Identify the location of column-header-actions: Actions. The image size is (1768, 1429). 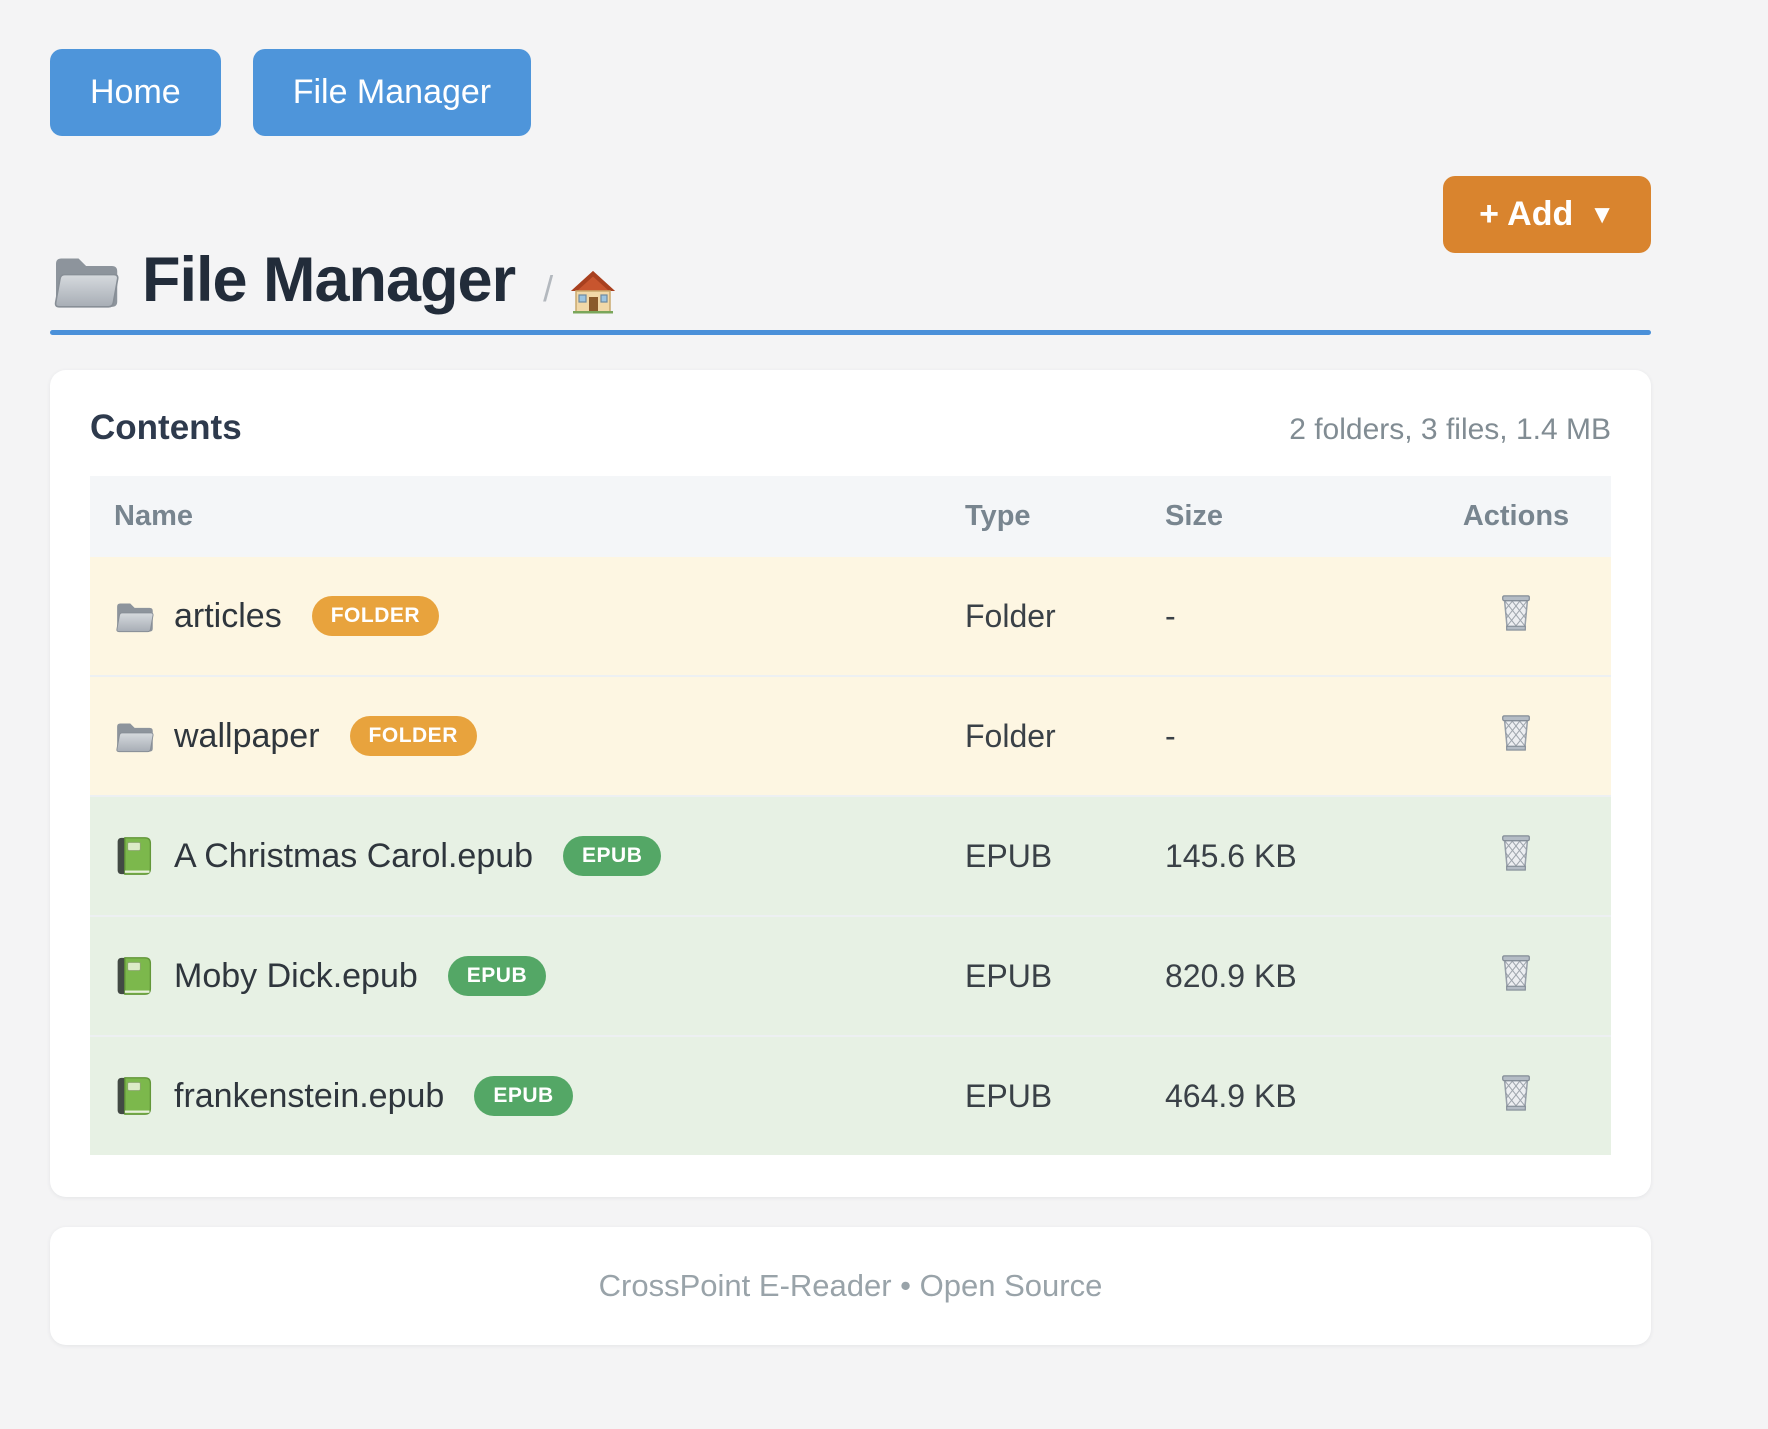
(1516, 516).